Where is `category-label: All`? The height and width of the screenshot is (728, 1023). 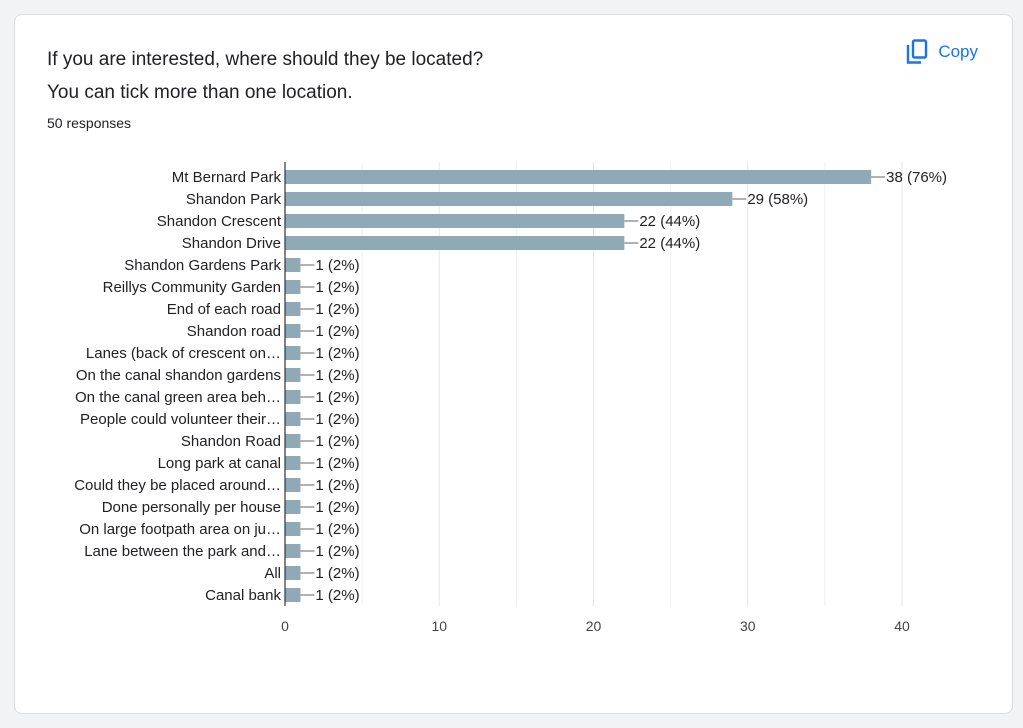
category-label: All is located at coordinates (272, 573).